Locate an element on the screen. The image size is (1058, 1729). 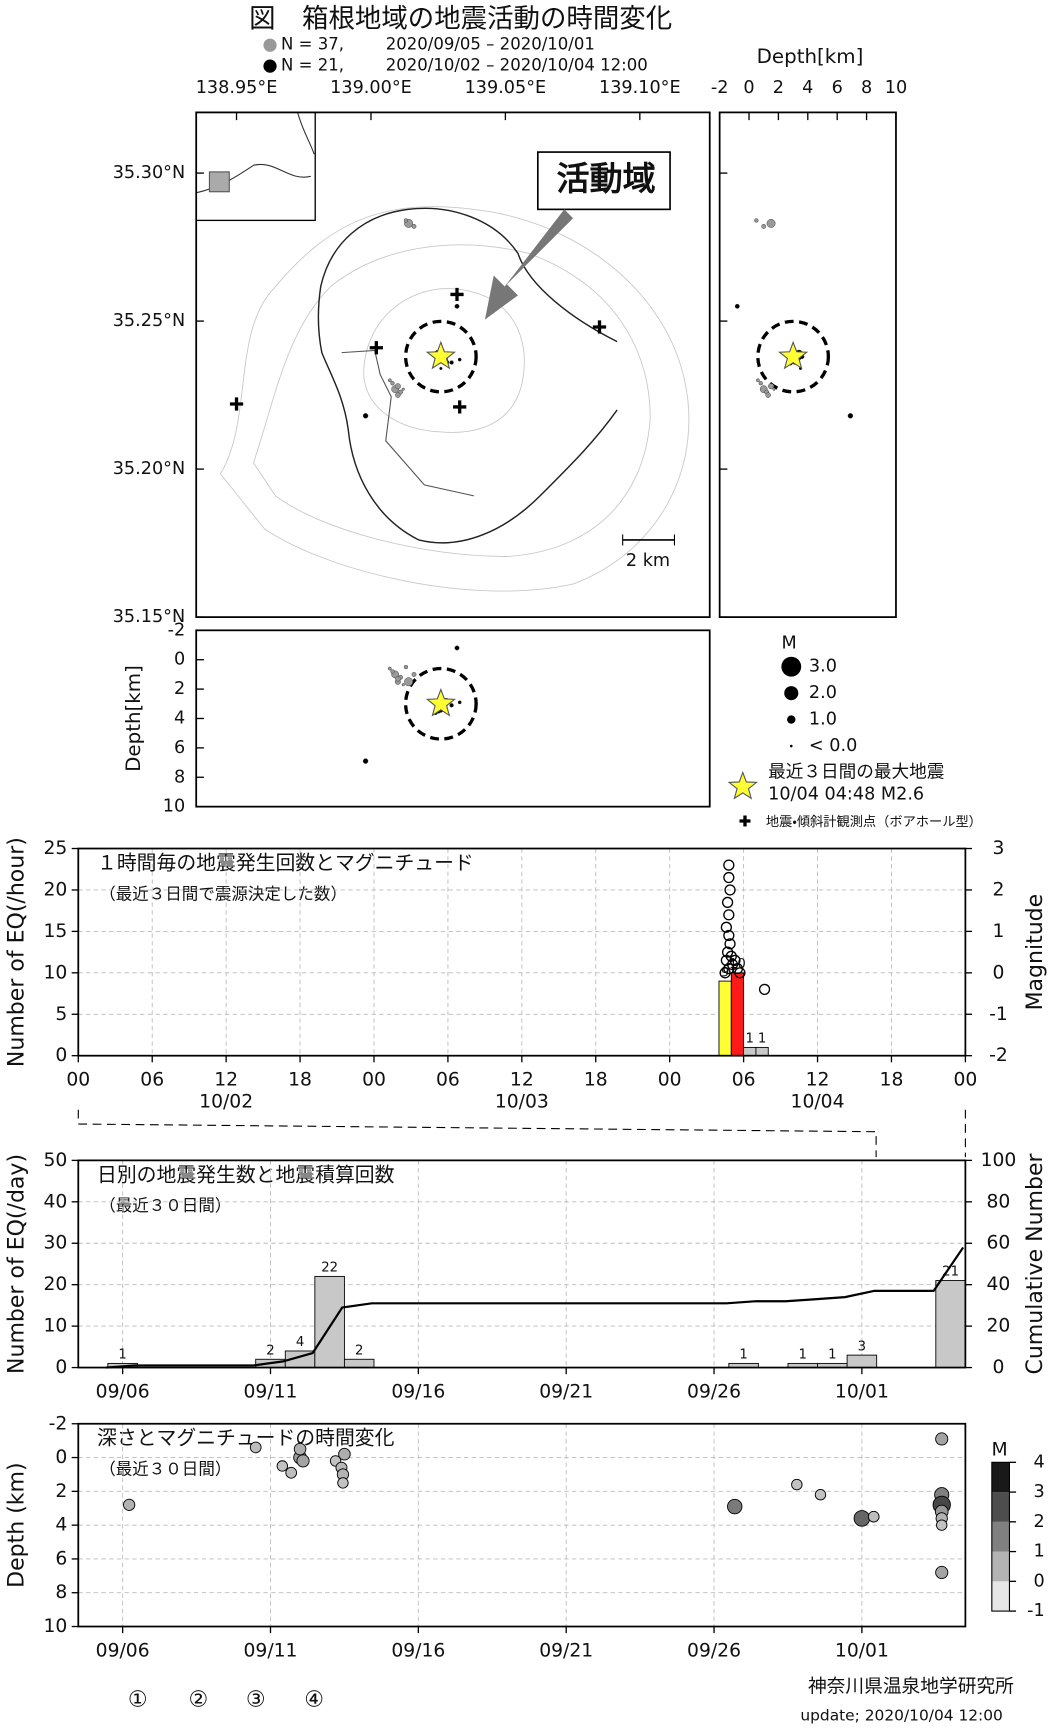
marker: ④ is located at coordinates (314, 1699).